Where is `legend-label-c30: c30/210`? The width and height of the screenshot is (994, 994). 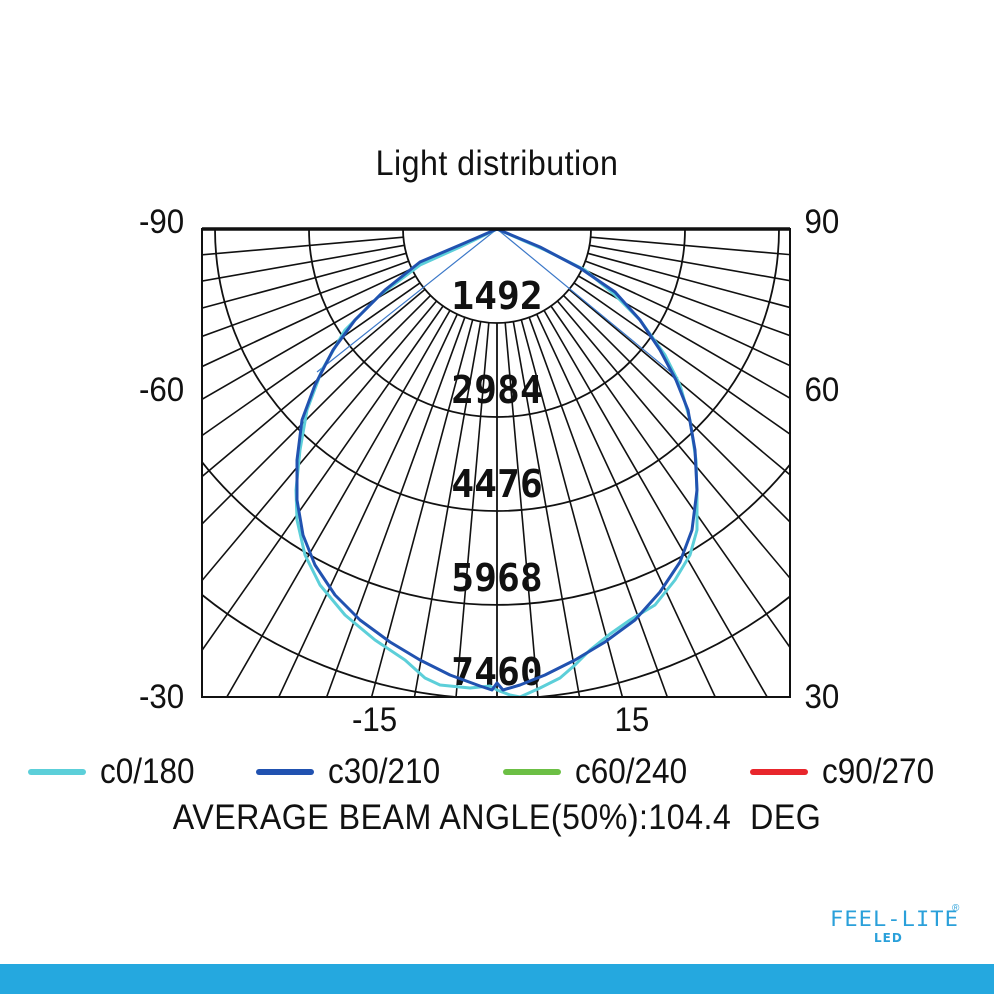
legend-label-c30: c30/210 is located at coordinates (384, 771).